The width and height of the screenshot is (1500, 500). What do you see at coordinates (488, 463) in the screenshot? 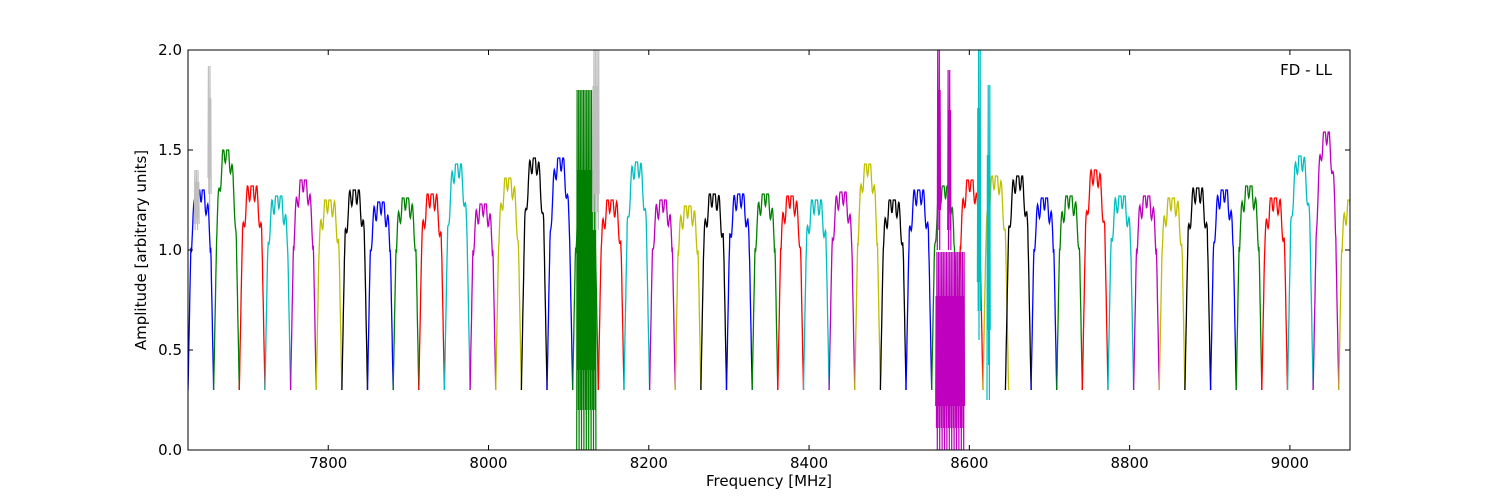
I see `x-tick-label: 8000` at bounding box center [488, 463].